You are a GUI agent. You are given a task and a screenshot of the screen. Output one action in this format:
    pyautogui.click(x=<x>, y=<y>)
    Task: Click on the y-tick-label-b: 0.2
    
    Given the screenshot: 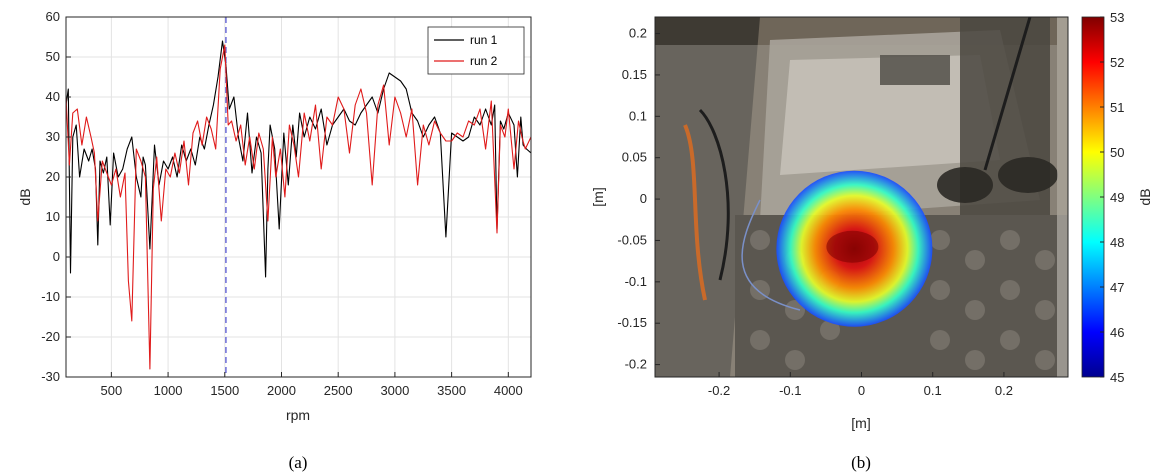 What is the action you would take?
    pyautogui.click(x=638, y=33)
    